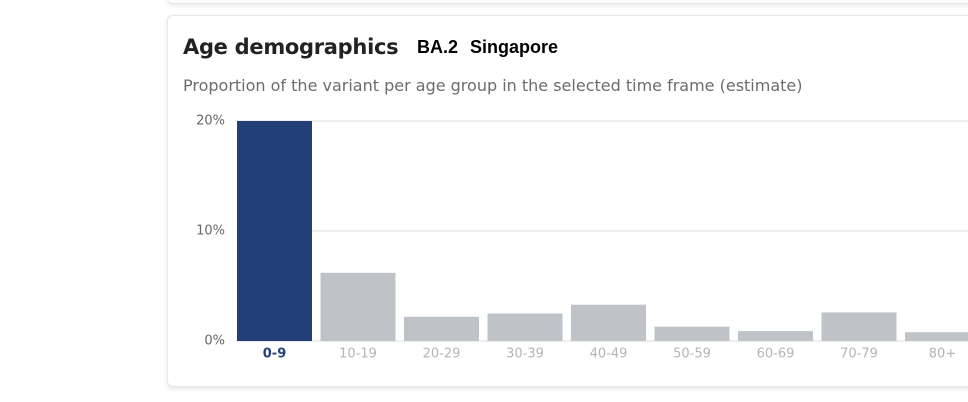 Image resolution: width=968 pixels, height=402 pixels. I want to click on x-tick-label: 20-29, so click(442, 354).